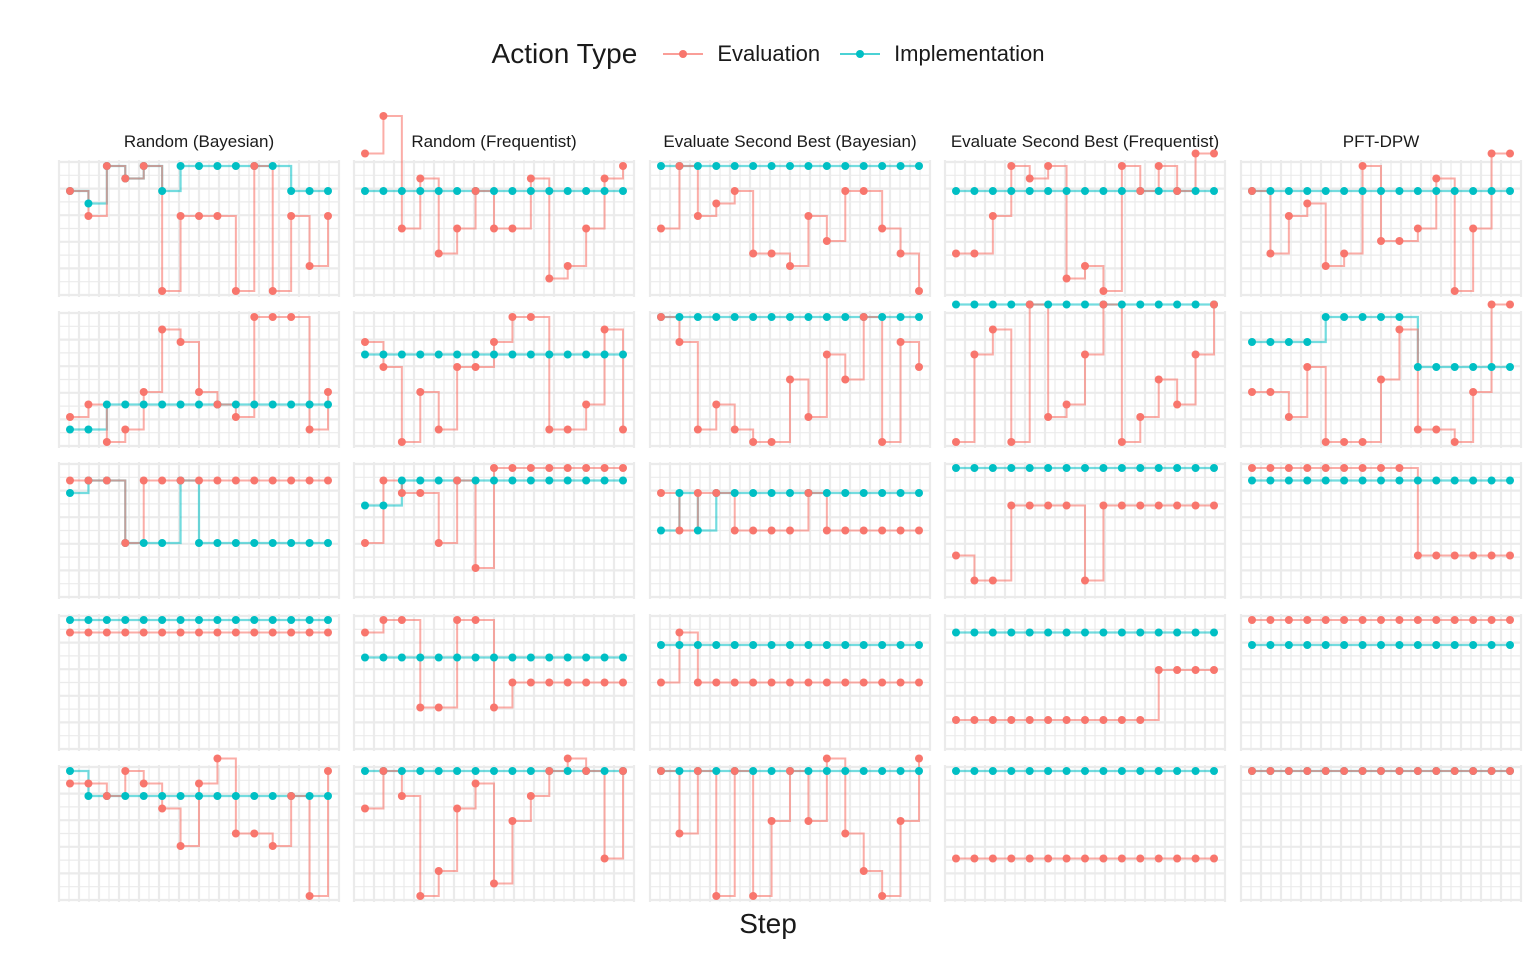  I want to click on legend-key-implementation, so click(860, 54).